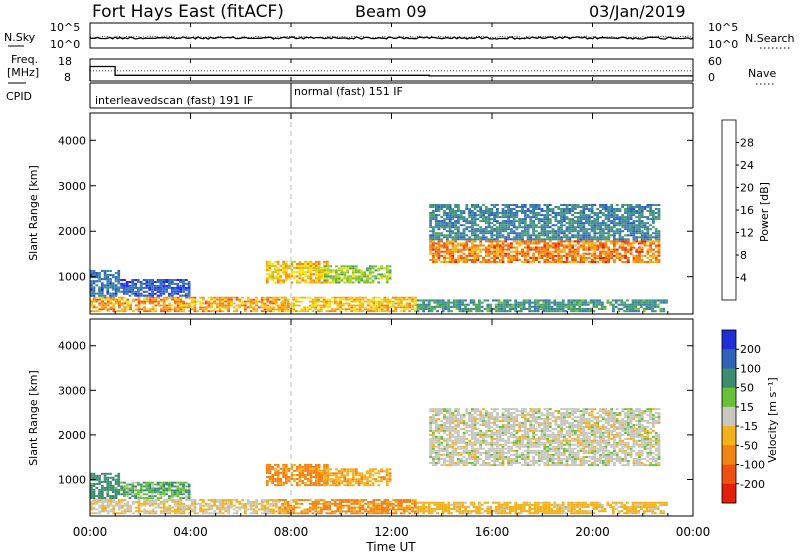 This screenshot has height=554, width=800. What do you see at coordinates (762, 73) in the screenshot?
I see `nave-label: Nave` at bounding box center [762, 73].